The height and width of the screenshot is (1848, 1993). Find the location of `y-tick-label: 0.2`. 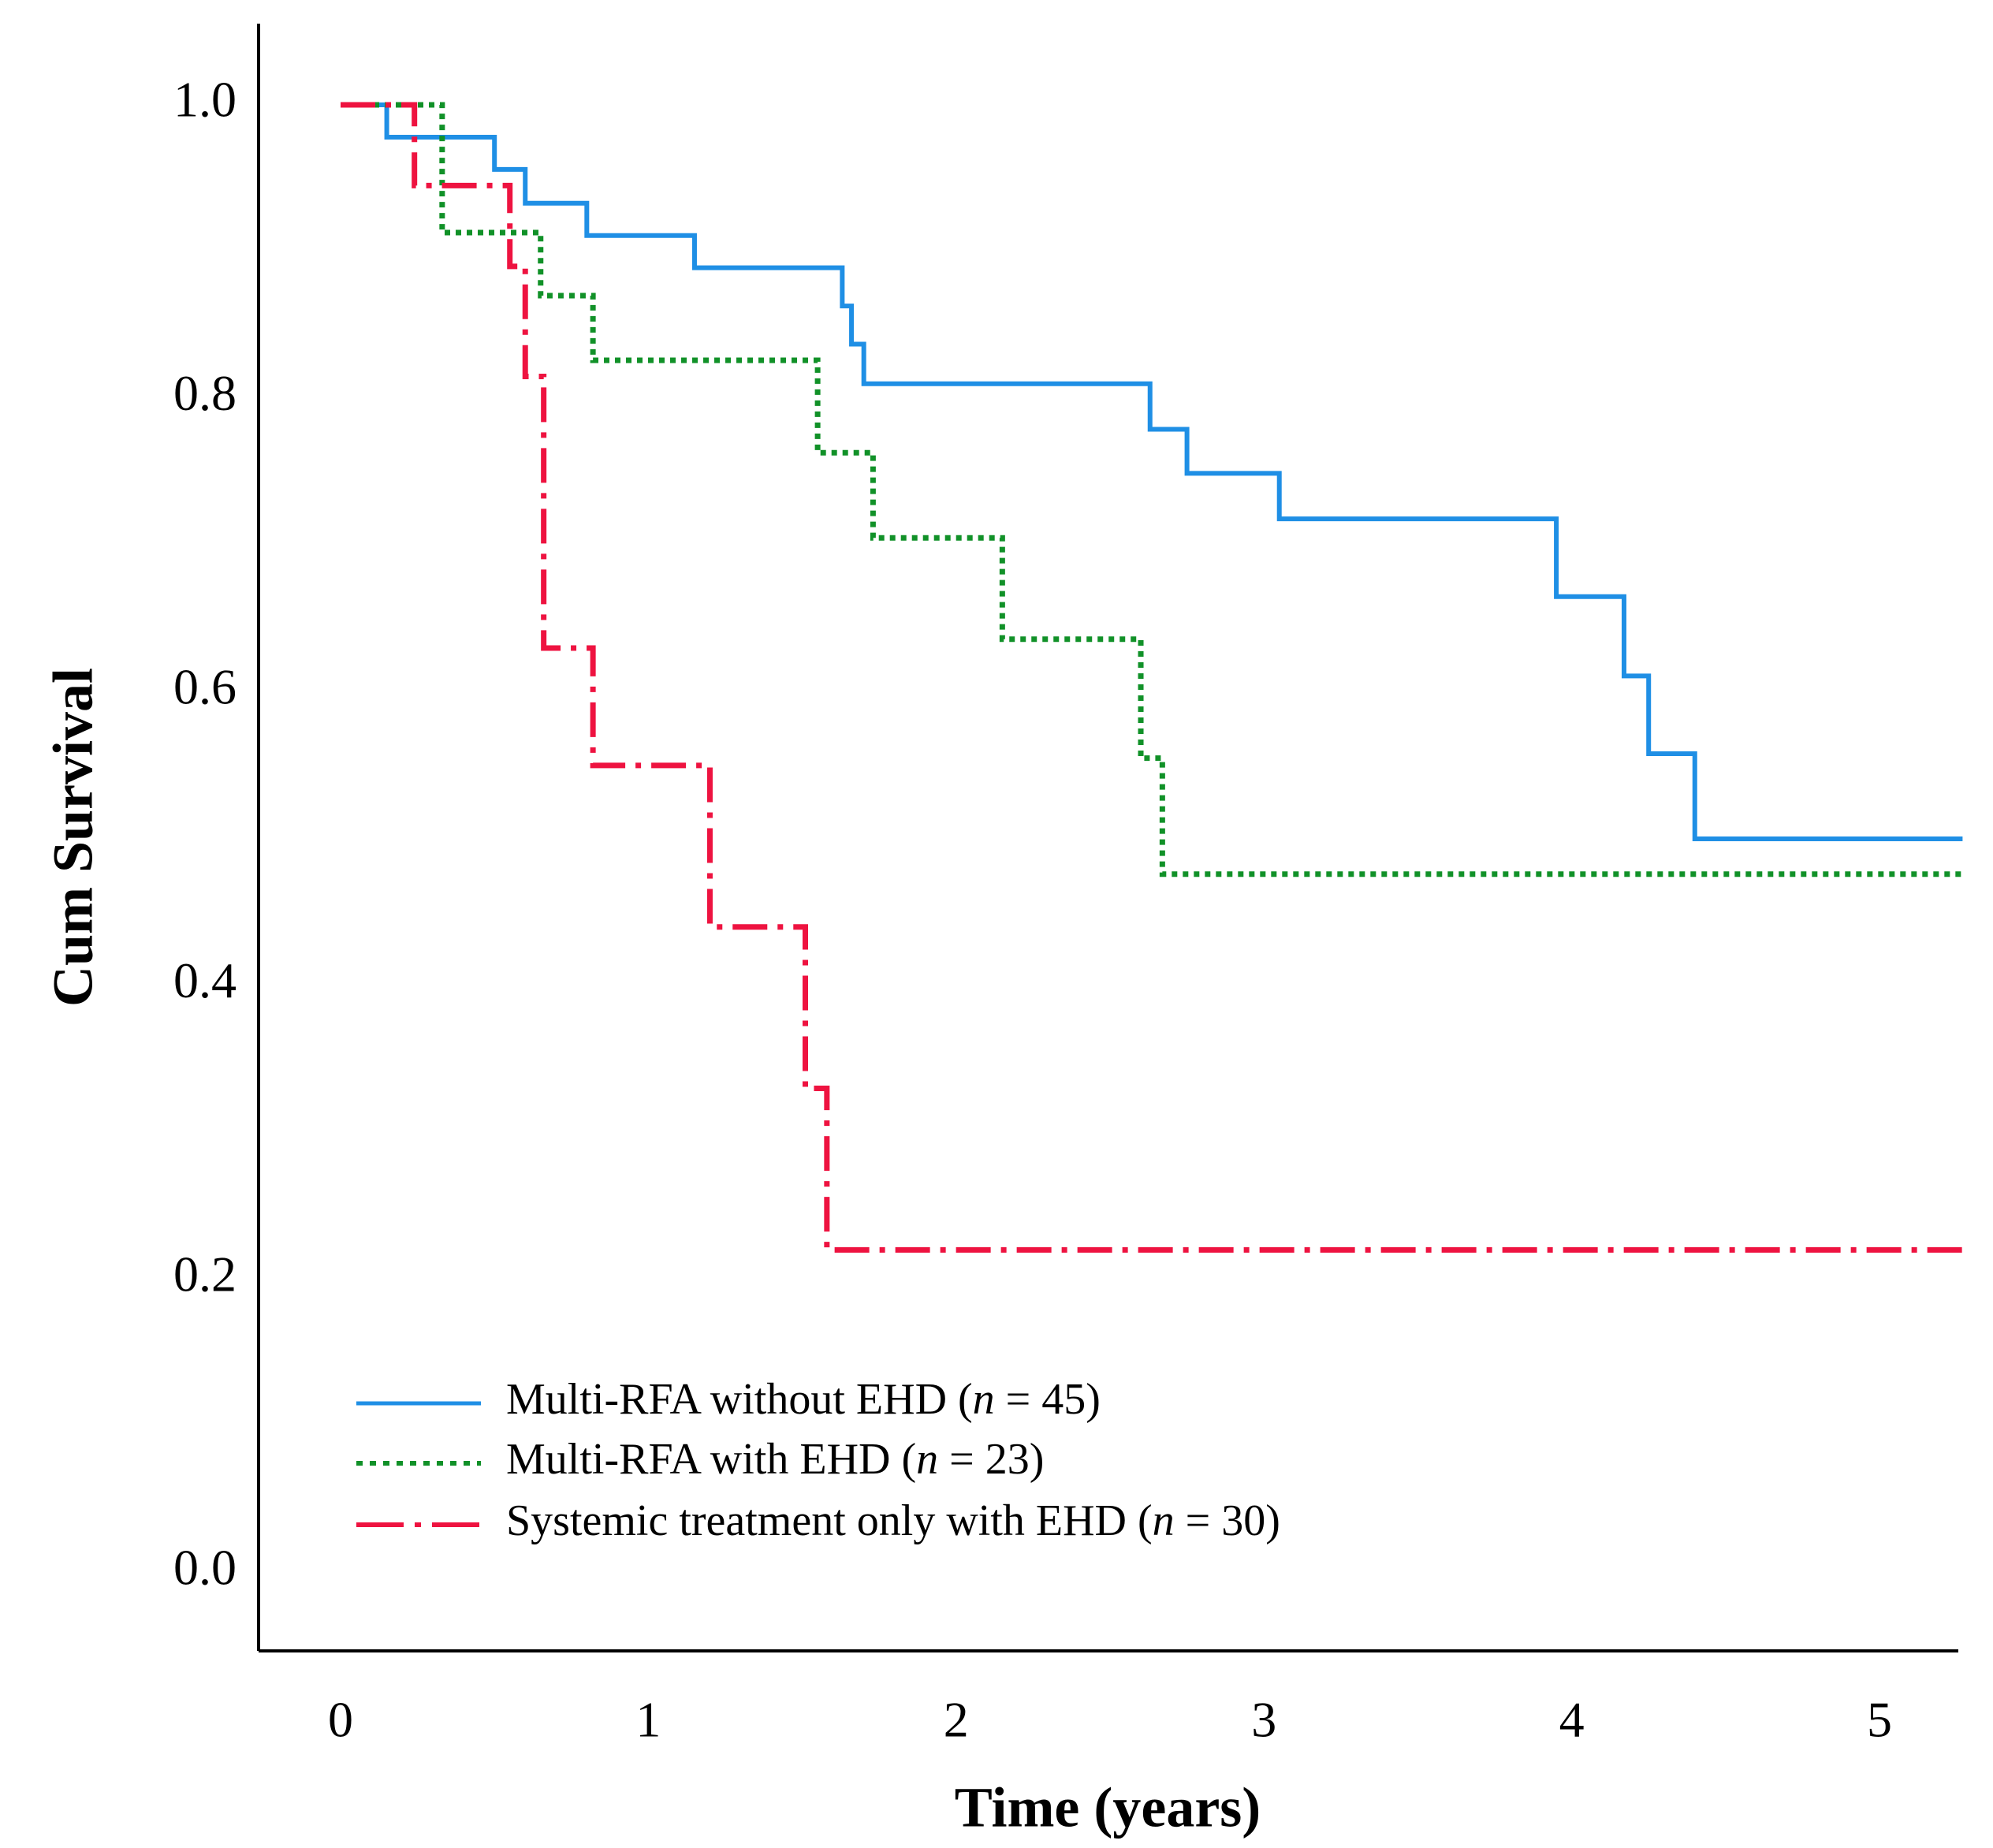

y-tick-label: 0.2 is located at coordinates (205, 1274).